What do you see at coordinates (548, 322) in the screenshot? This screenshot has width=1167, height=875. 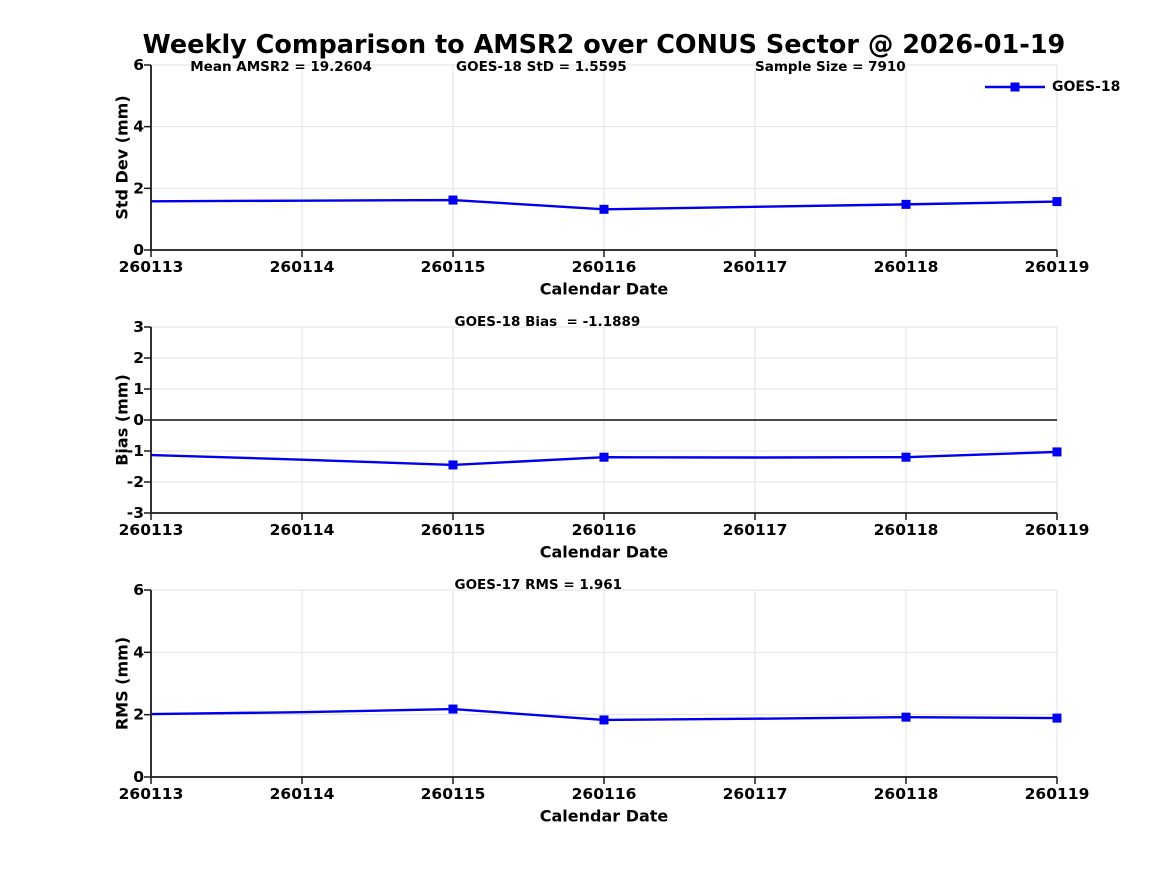 I see `annotation-label: GOES-18 Bias = -1.1889` at bounding box center [548, 322].